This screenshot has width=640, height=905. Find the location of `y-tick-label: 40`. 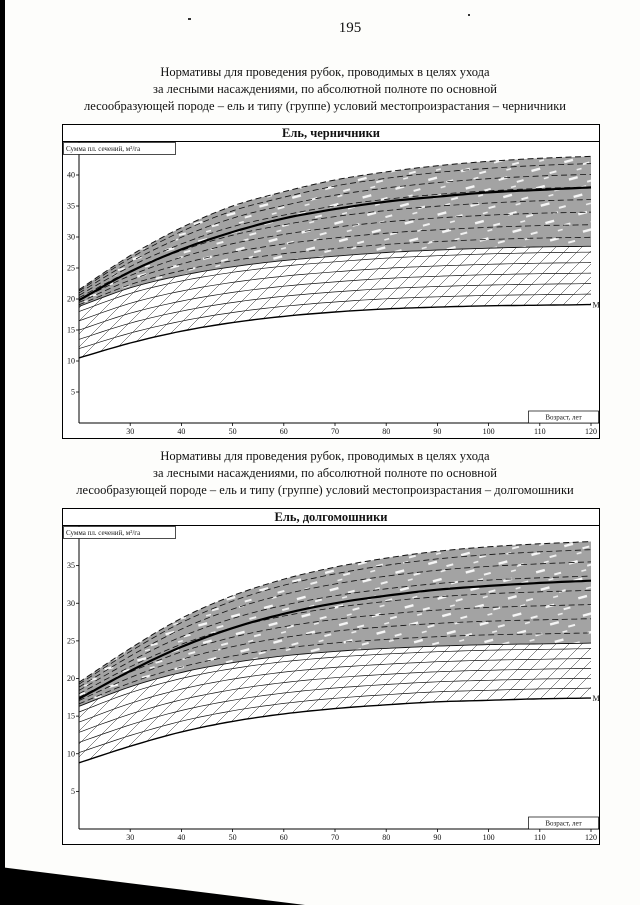

y-tick-label: 40 is located at coordinates (71, 175).